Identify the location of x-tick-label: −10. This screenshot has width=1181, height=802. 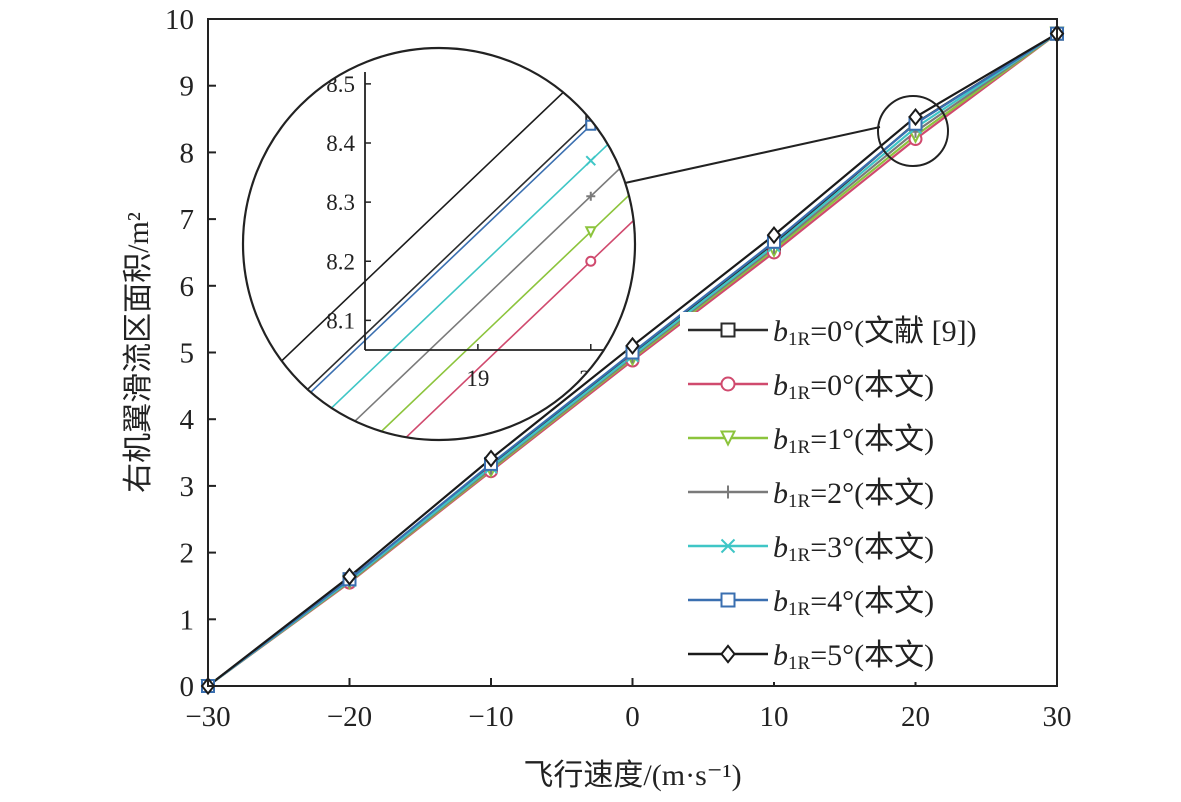
(490, 717).